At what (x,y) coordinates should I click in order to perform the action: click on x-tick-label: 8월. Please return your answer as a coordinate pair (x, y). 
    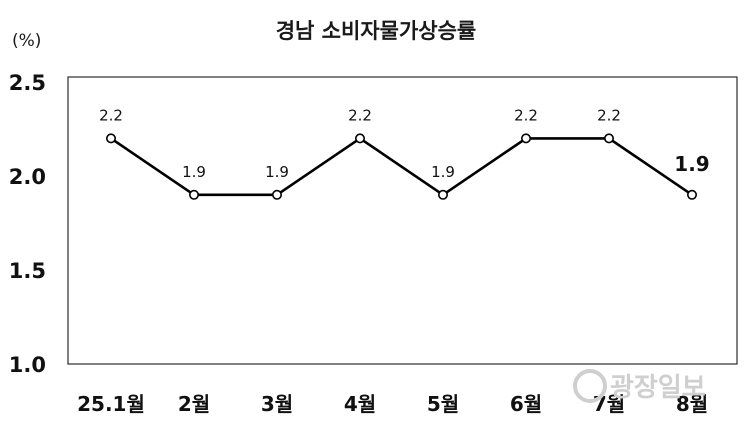
    Looking at the image, I should click on (692, 404).